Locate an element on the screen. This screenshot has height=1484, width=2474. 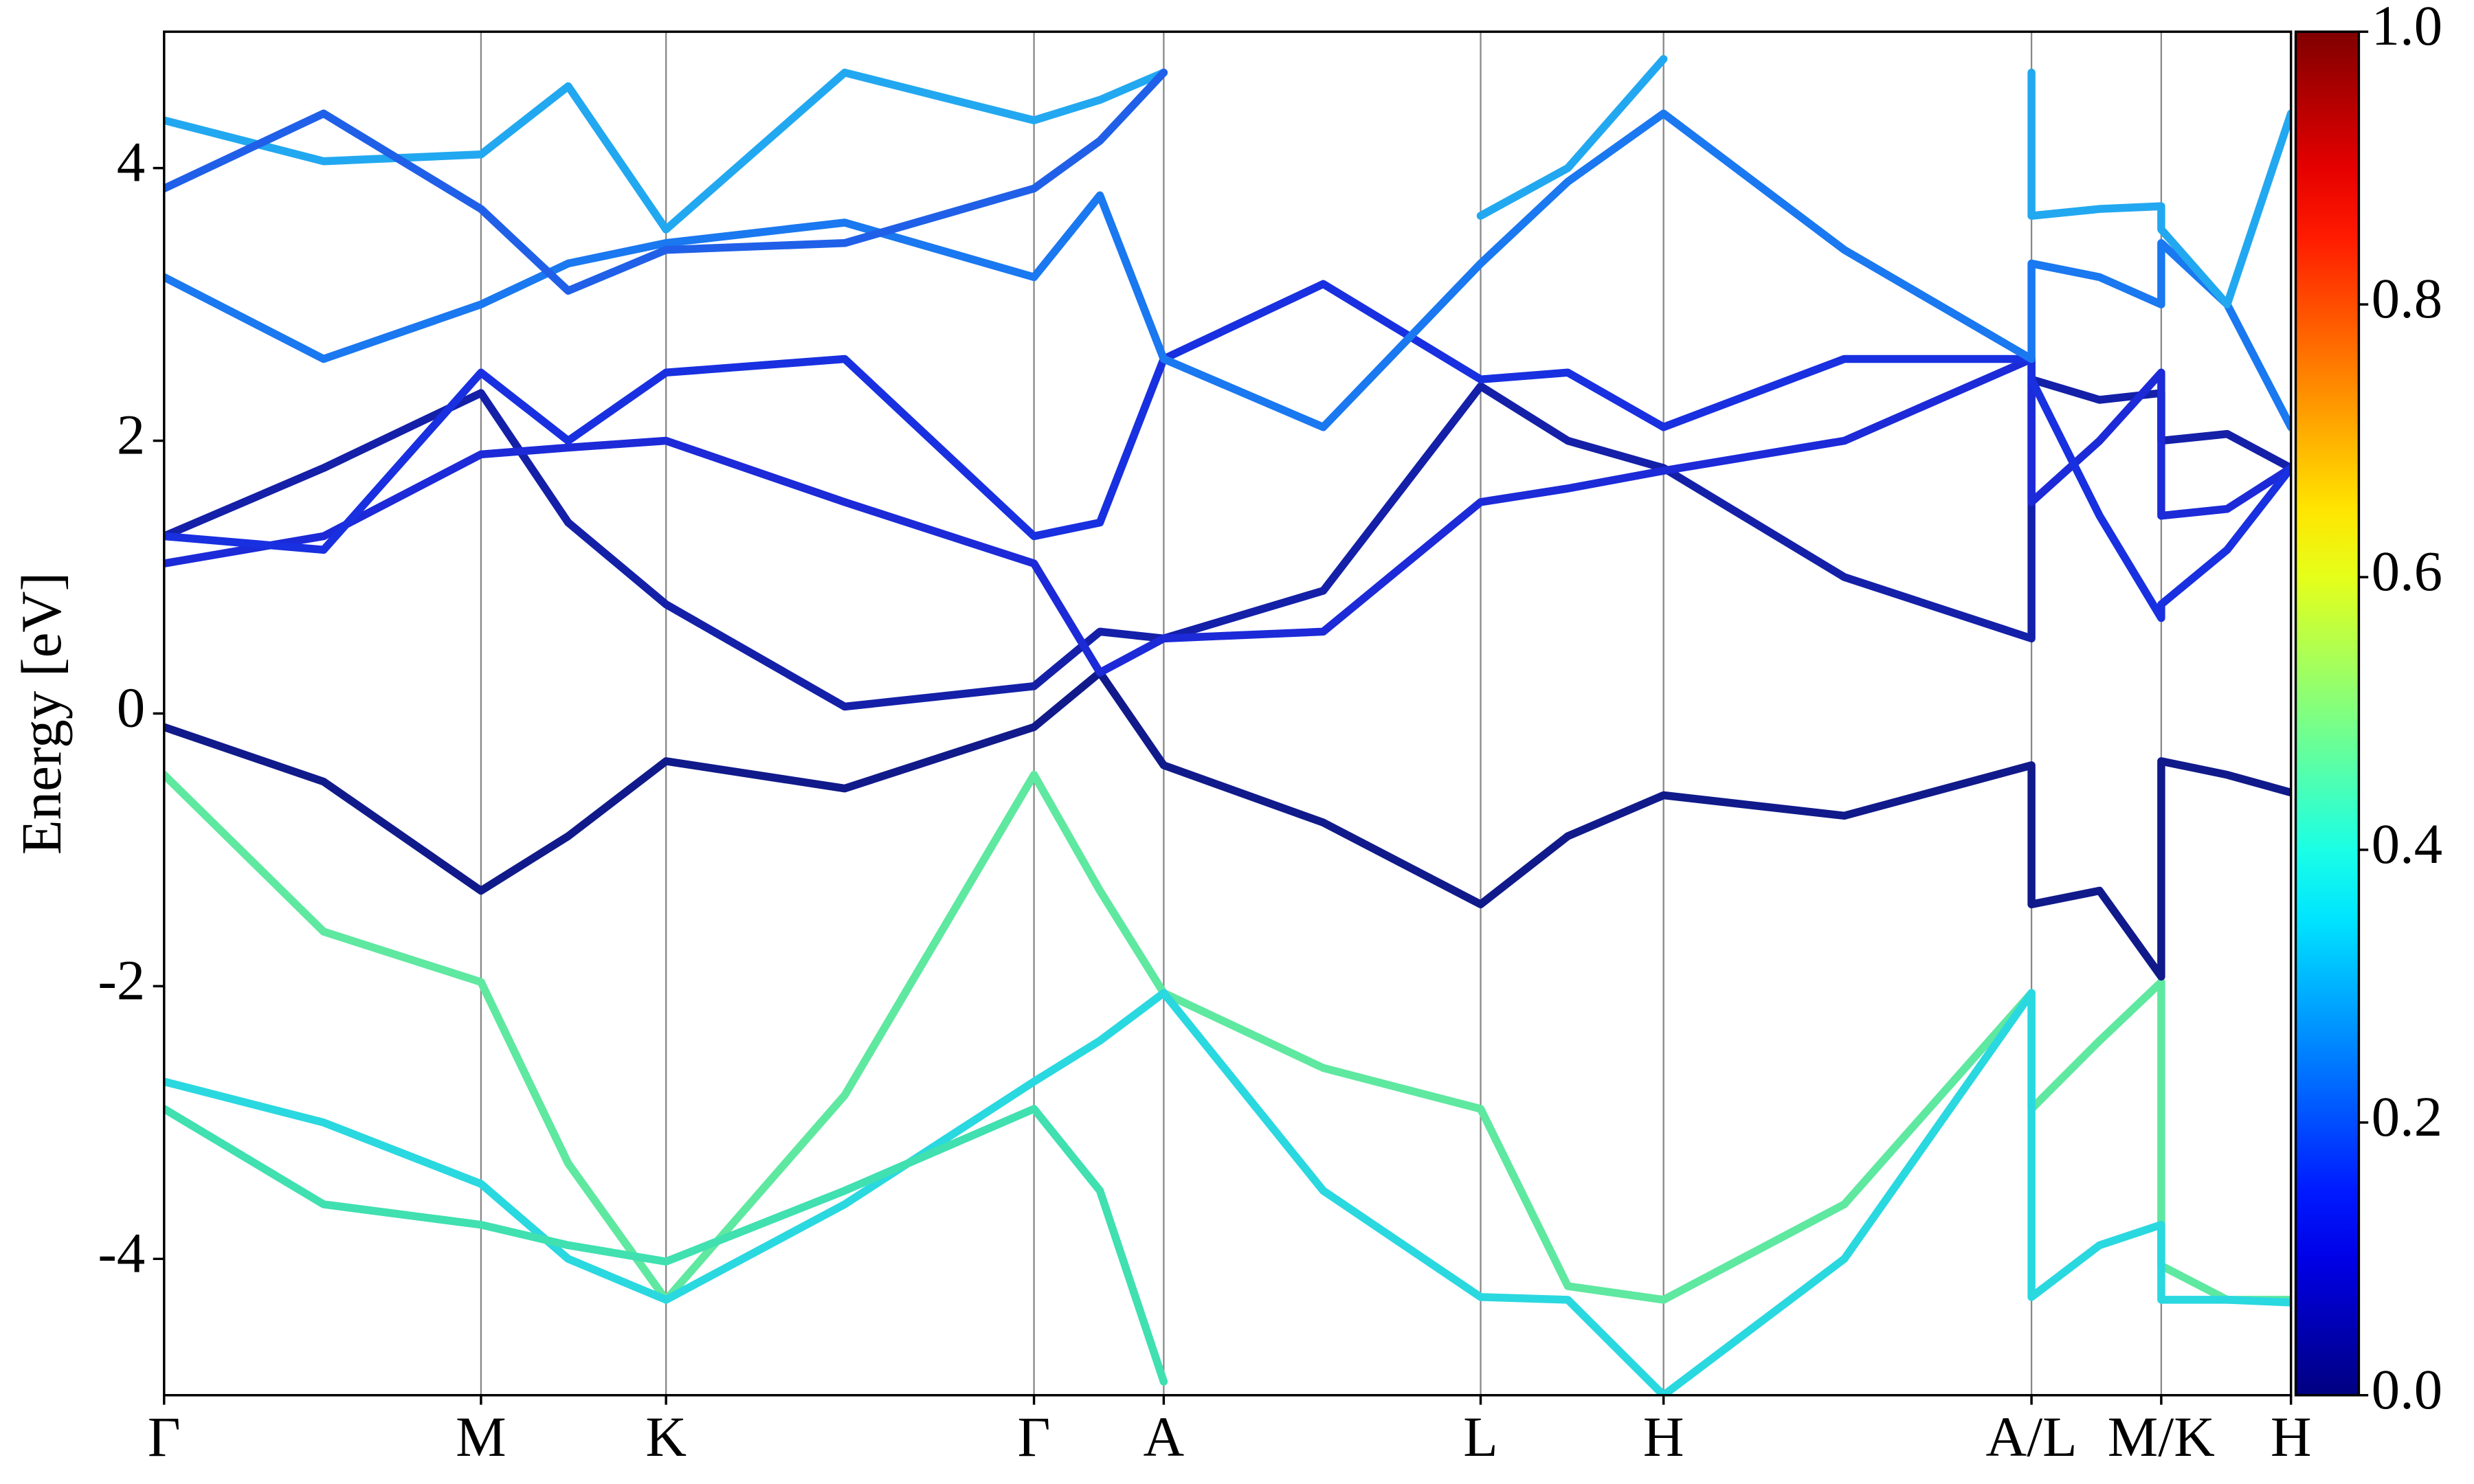
colorbar-tick-label: 1.0 is located at coordinates (2407, 28).